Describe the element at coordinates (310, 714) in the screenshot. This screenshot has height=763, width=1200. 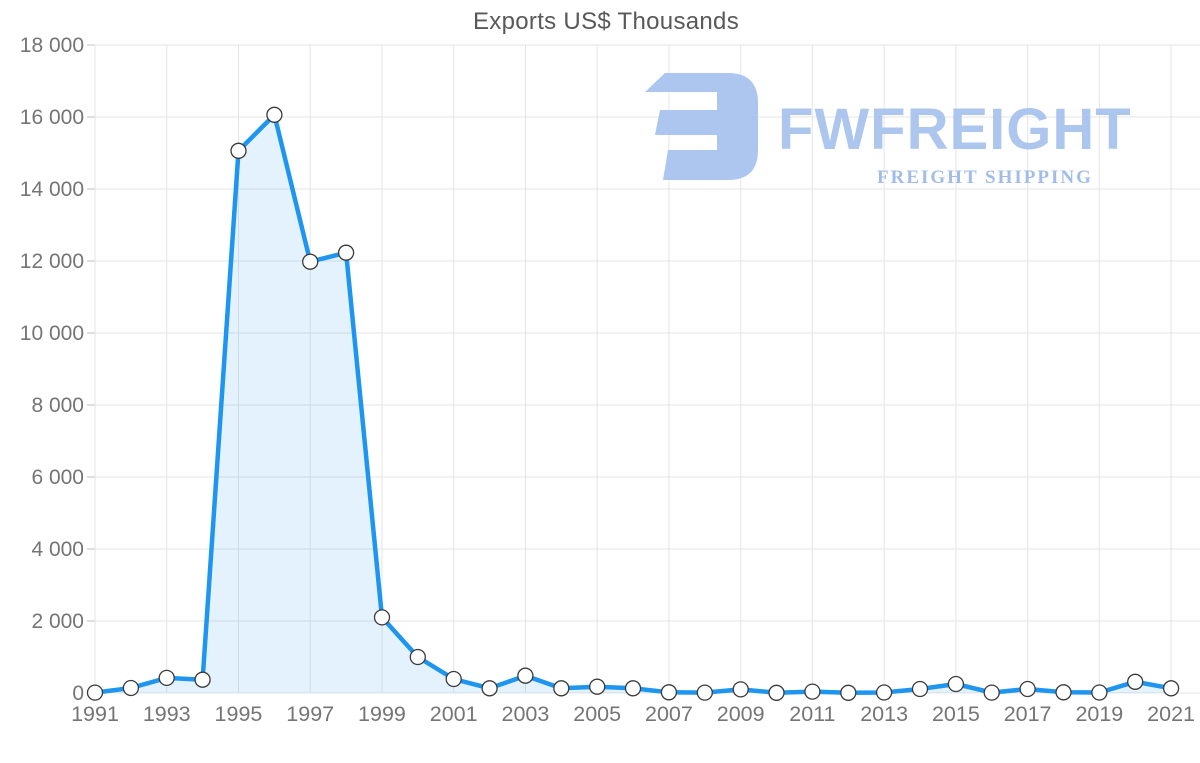
I see `x-axis-label: 1997` at that location.